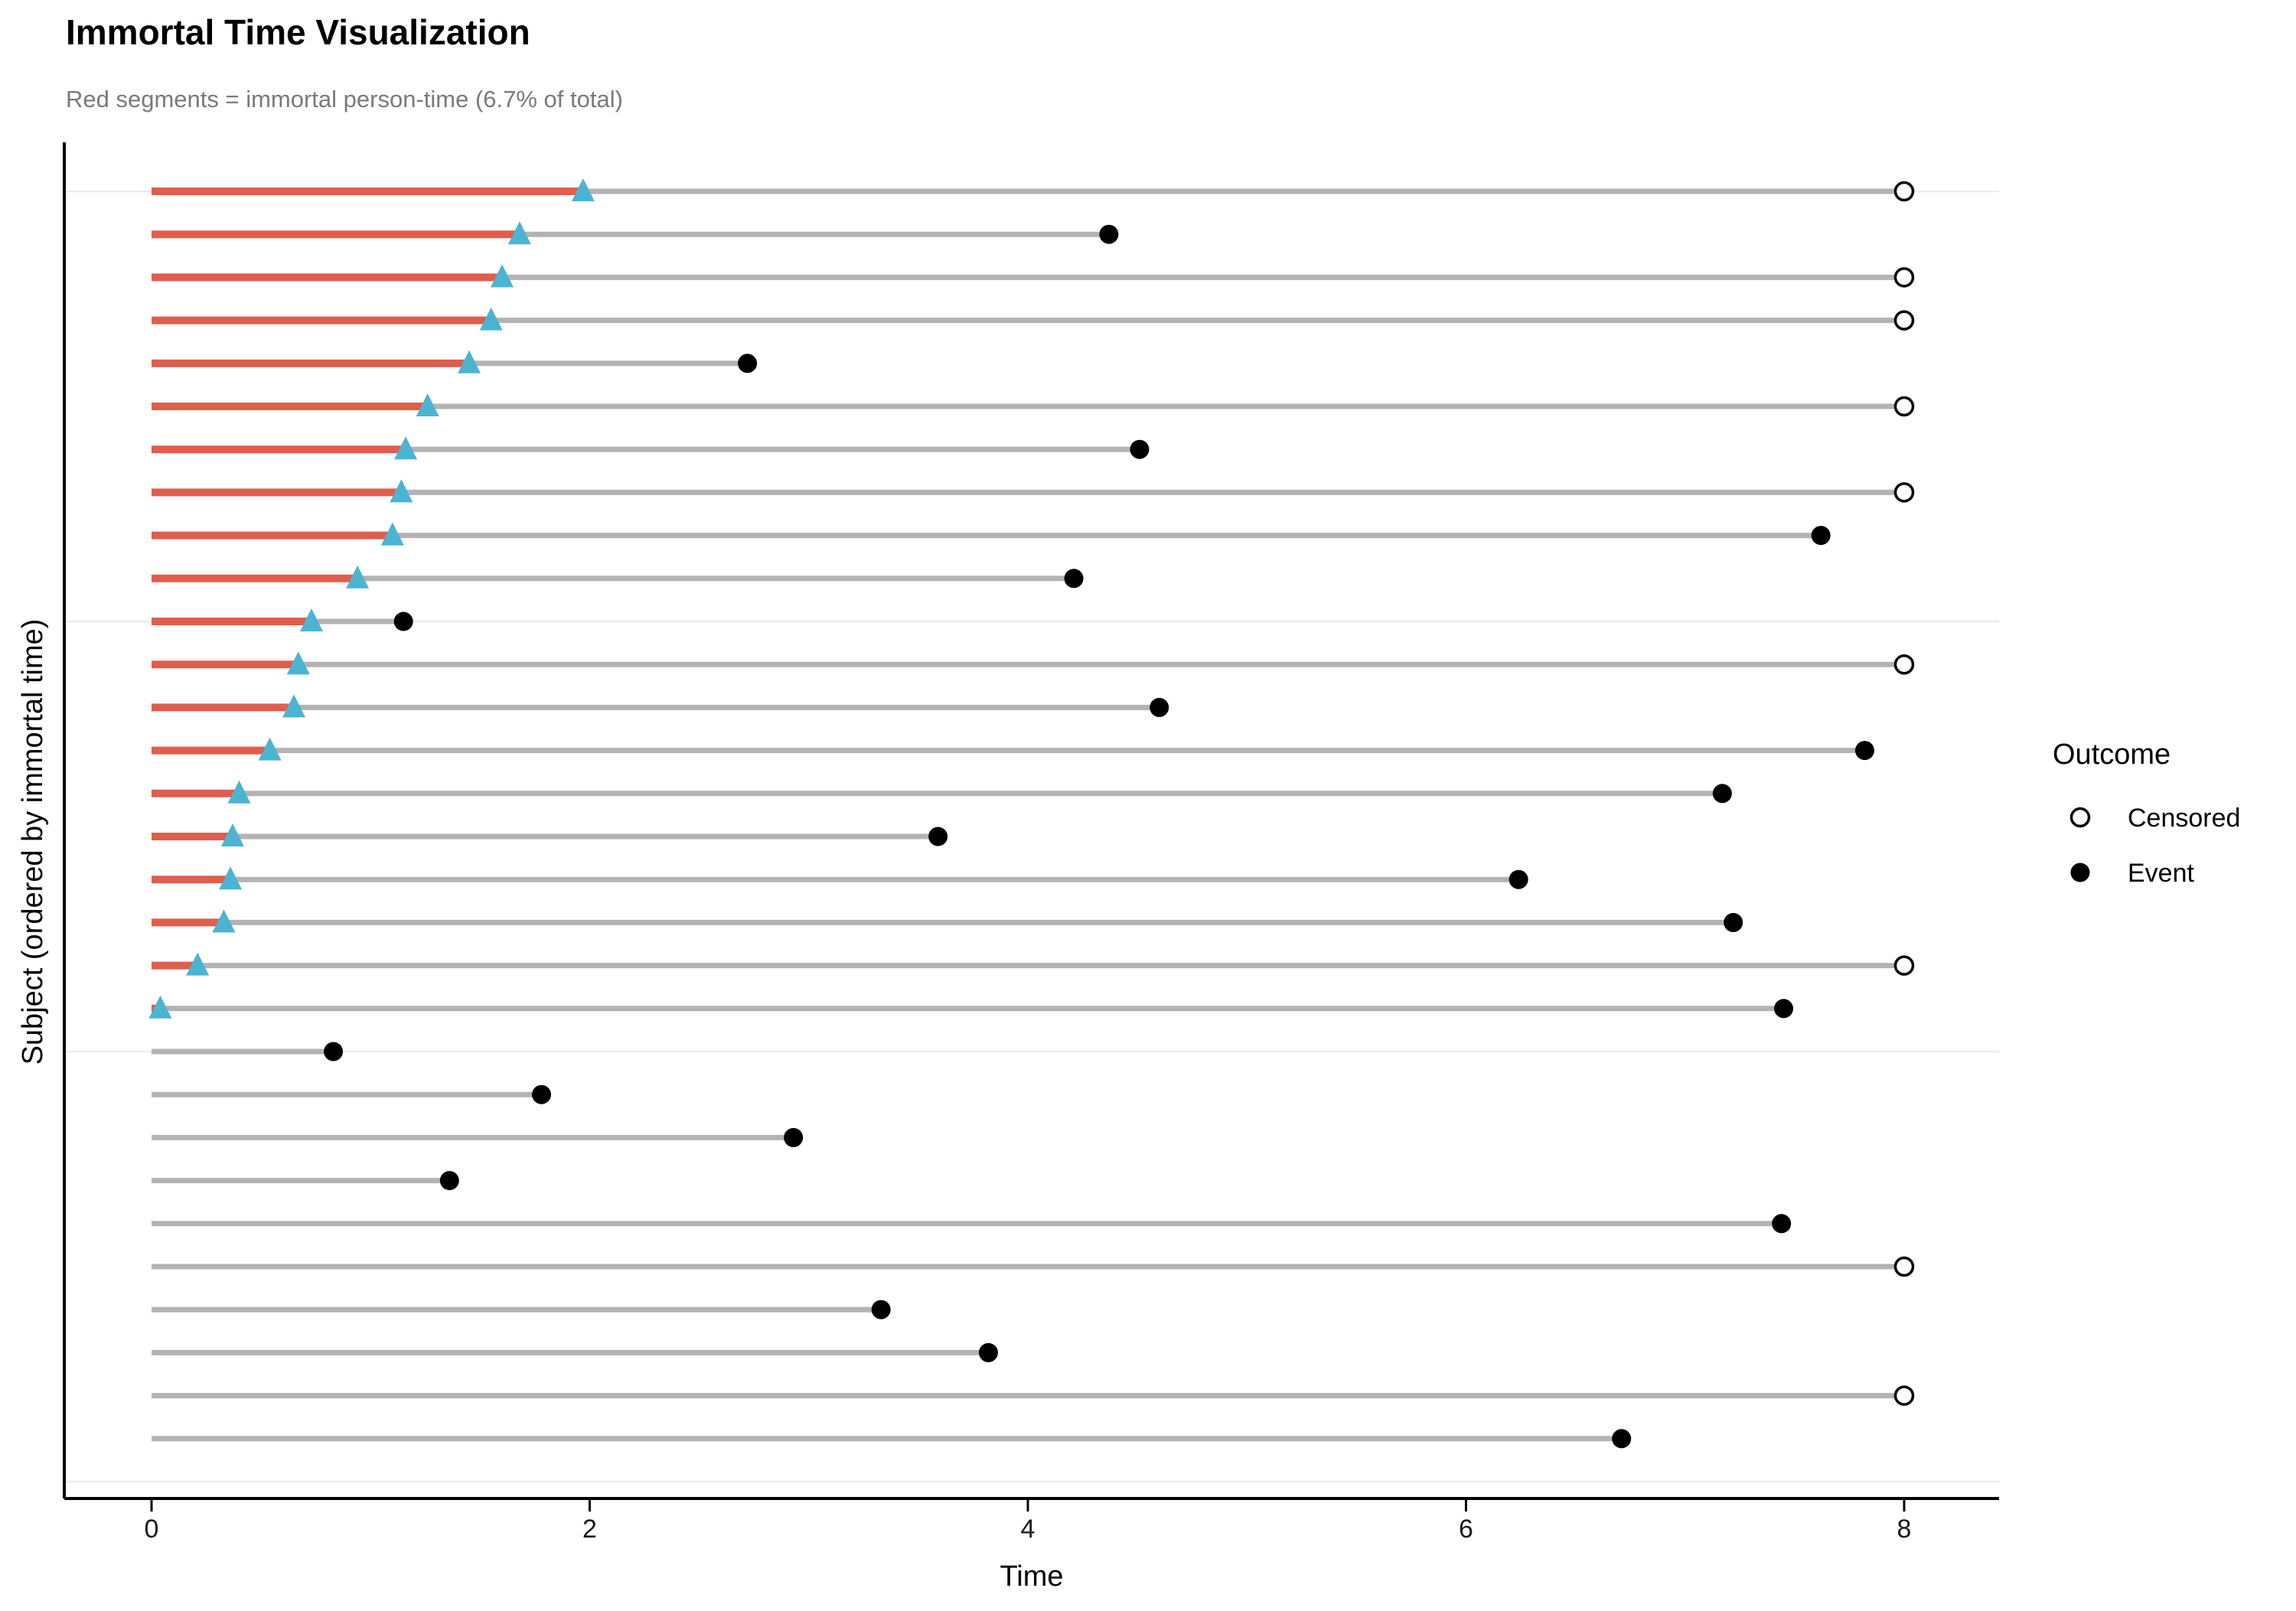 The image size is (2296, 1611). What do you see at coordinates (1031, 1576) in the screenshot?
I see `x-axis-title: Time` at bounding box center [1031, 1576].